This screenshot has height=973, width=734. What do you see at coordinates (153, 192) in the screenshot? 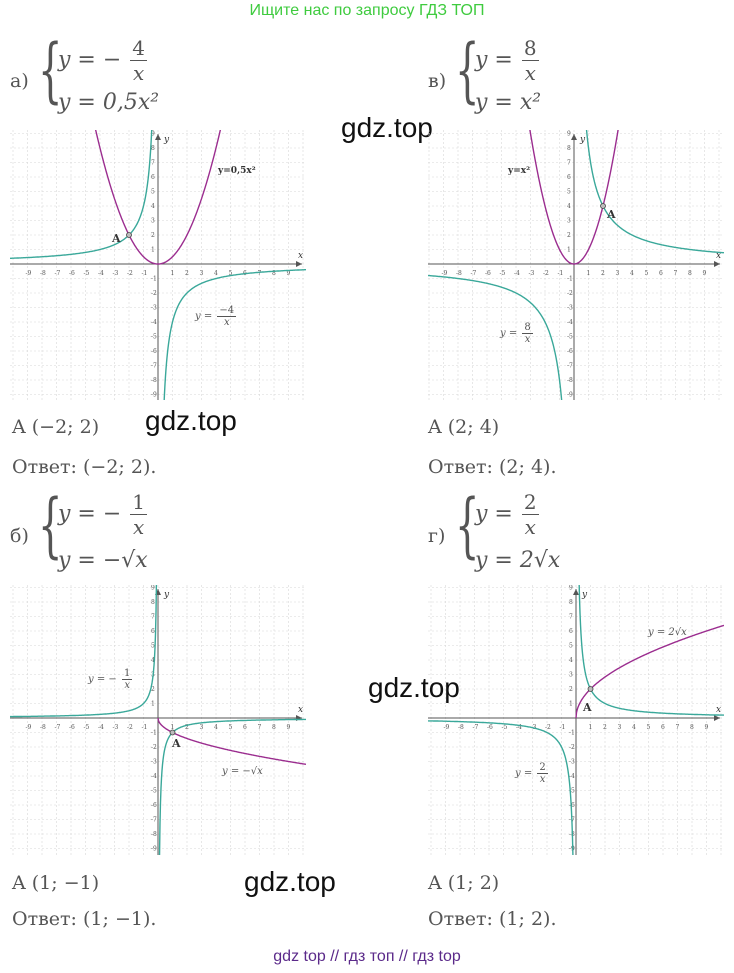
I see `graph-a-y-tick-label: 5` at bounding box center [153, 192].